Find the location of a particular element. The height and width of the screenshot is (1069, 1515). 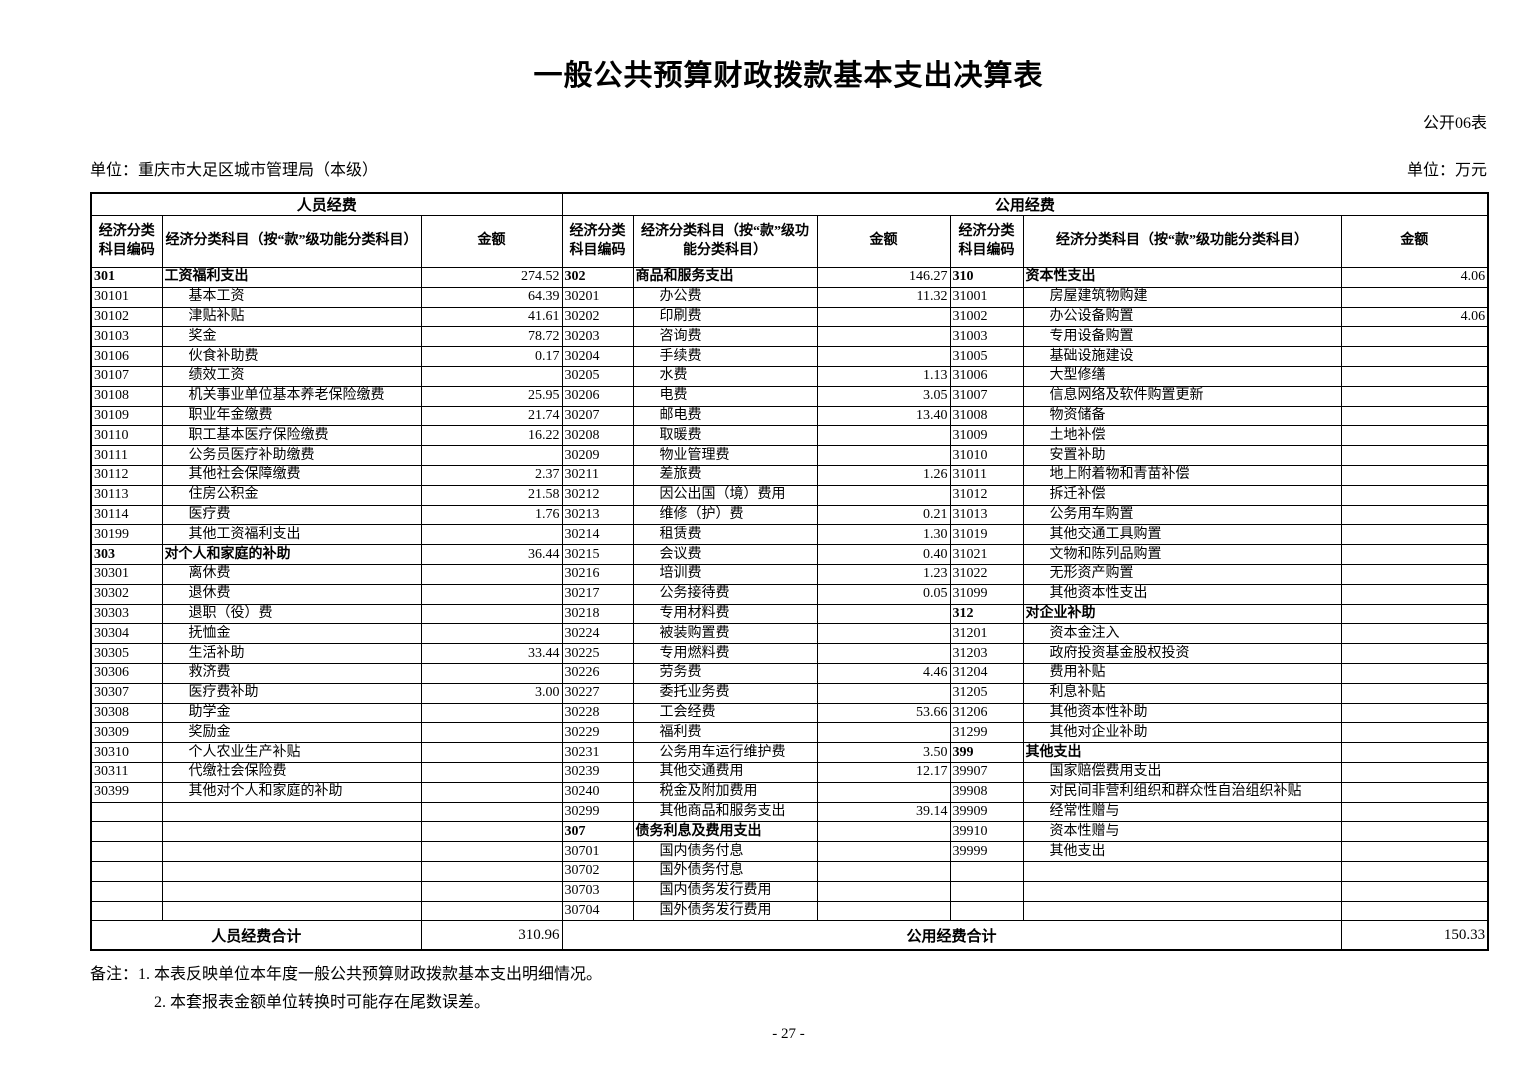

code-cell: 30203 is located at coordinates (597, 337).